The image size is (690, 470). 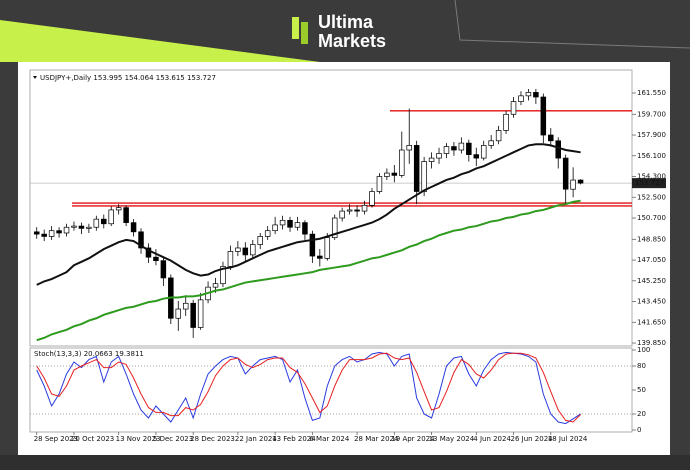 I want to click on y-tick-label: 152.500, so click(x=651, y=197).